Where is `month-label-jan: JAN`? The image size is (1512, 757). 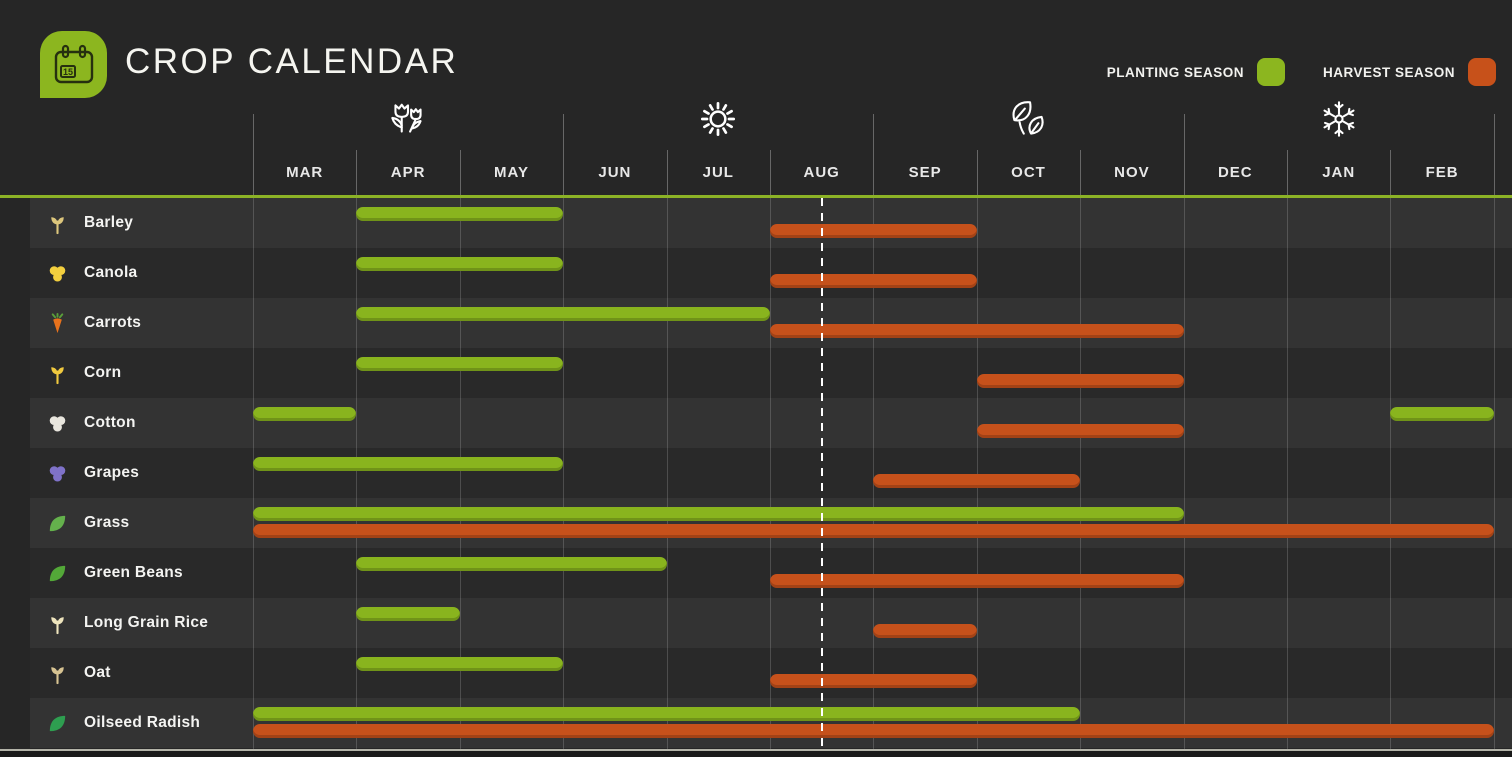
month-label-jan: JAN is located at coordinates (1339, 172).